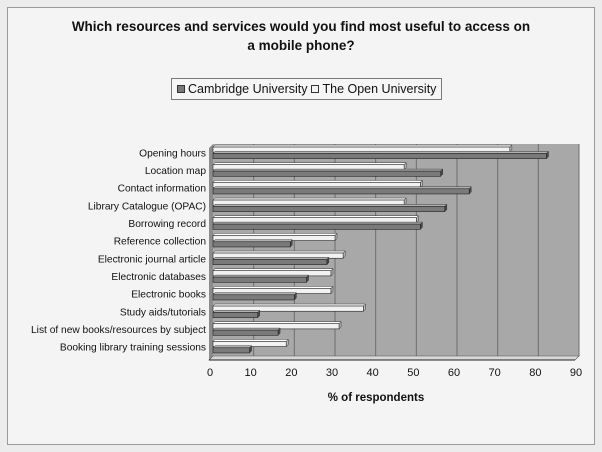 This screenshot has width=602, height=452. What do you see at coordinates (181, 89) in the screenshot?
I see `legend-swatch-cambridge` at bounding box center [181, 89].